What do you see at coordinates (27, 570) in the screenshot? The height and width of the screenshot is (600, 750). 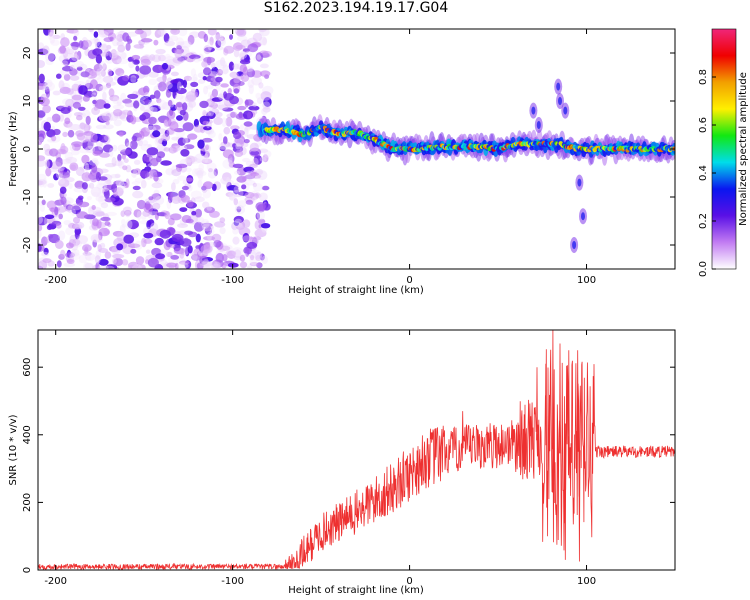 I see `y-tick-label: 0` at bounding box center [27, 570].